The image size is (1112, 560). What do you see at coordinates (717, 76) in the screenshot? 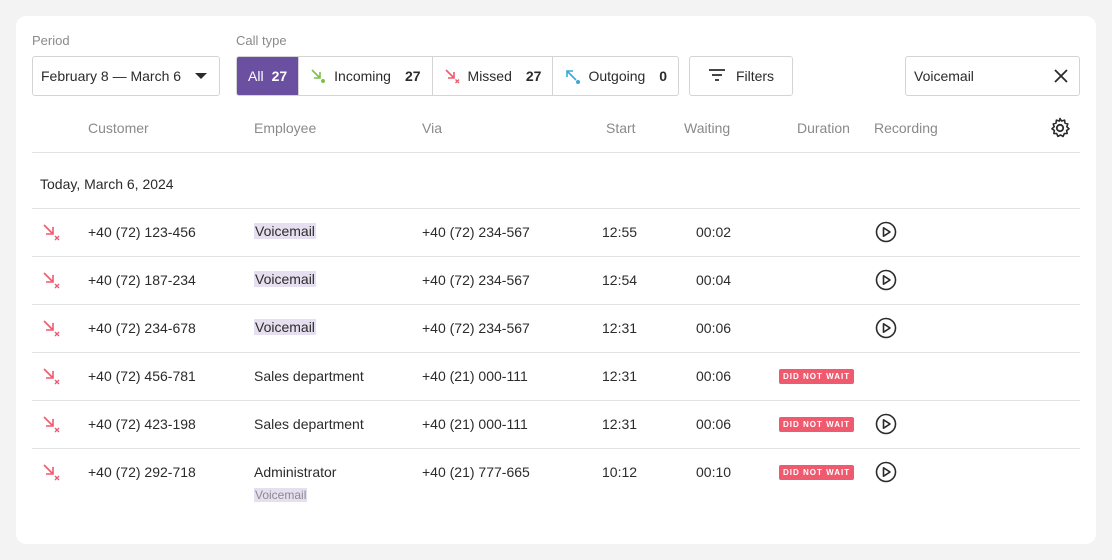
I see `filter-icon` at bounding box center [717, 76].